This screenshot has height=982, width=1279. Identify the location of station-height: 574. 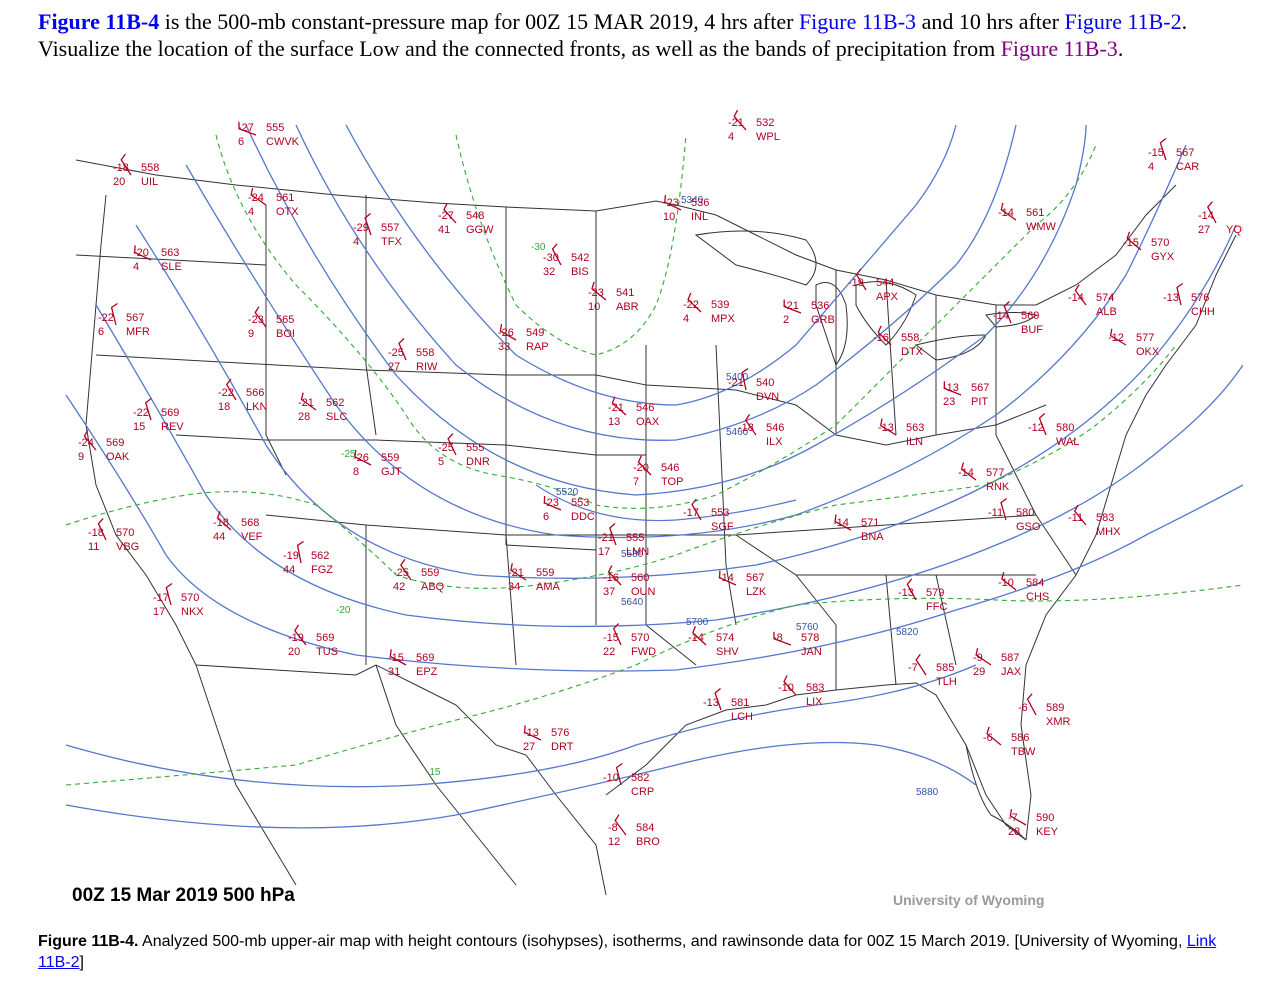
(1105, 298).